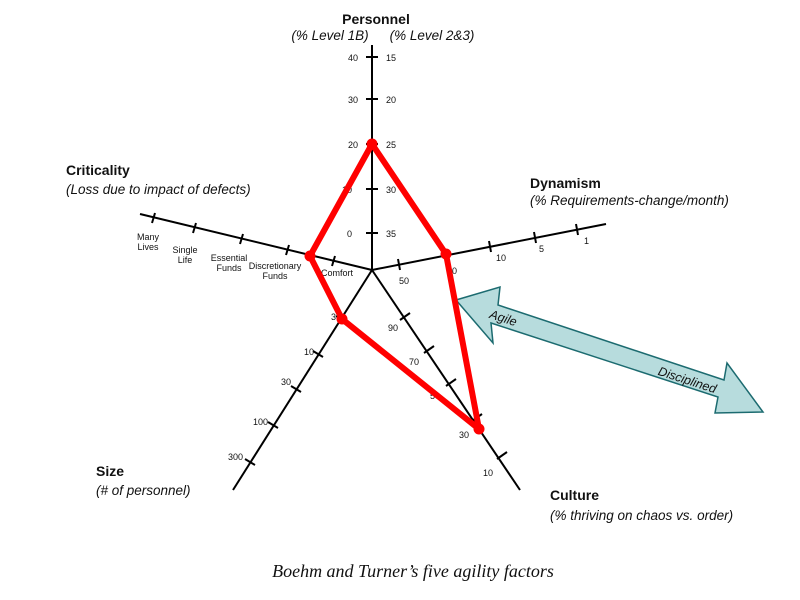  Describe the element at coordinates (391, 145) in the screenshot. I see `personnel-tick-label-right: 25` at that location.